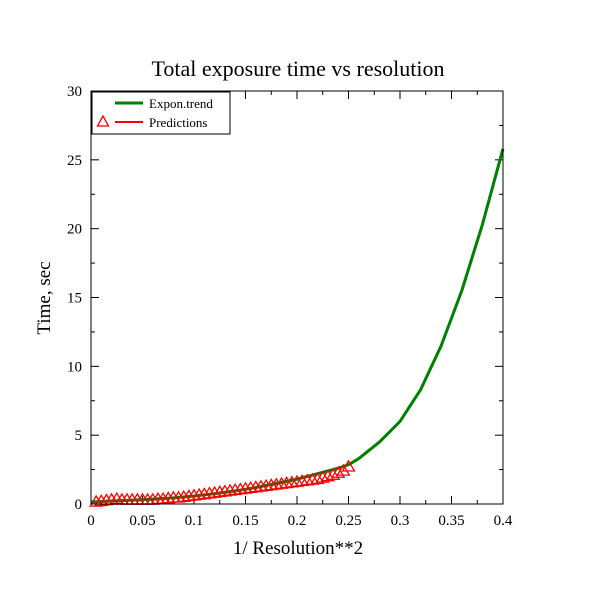 The width and height of the screenshot is (595, 595). What do you see at coordinates (142, 521) in the screenshot?
I see `x-tick-label: 0.05` at bounding box center [142, 521].